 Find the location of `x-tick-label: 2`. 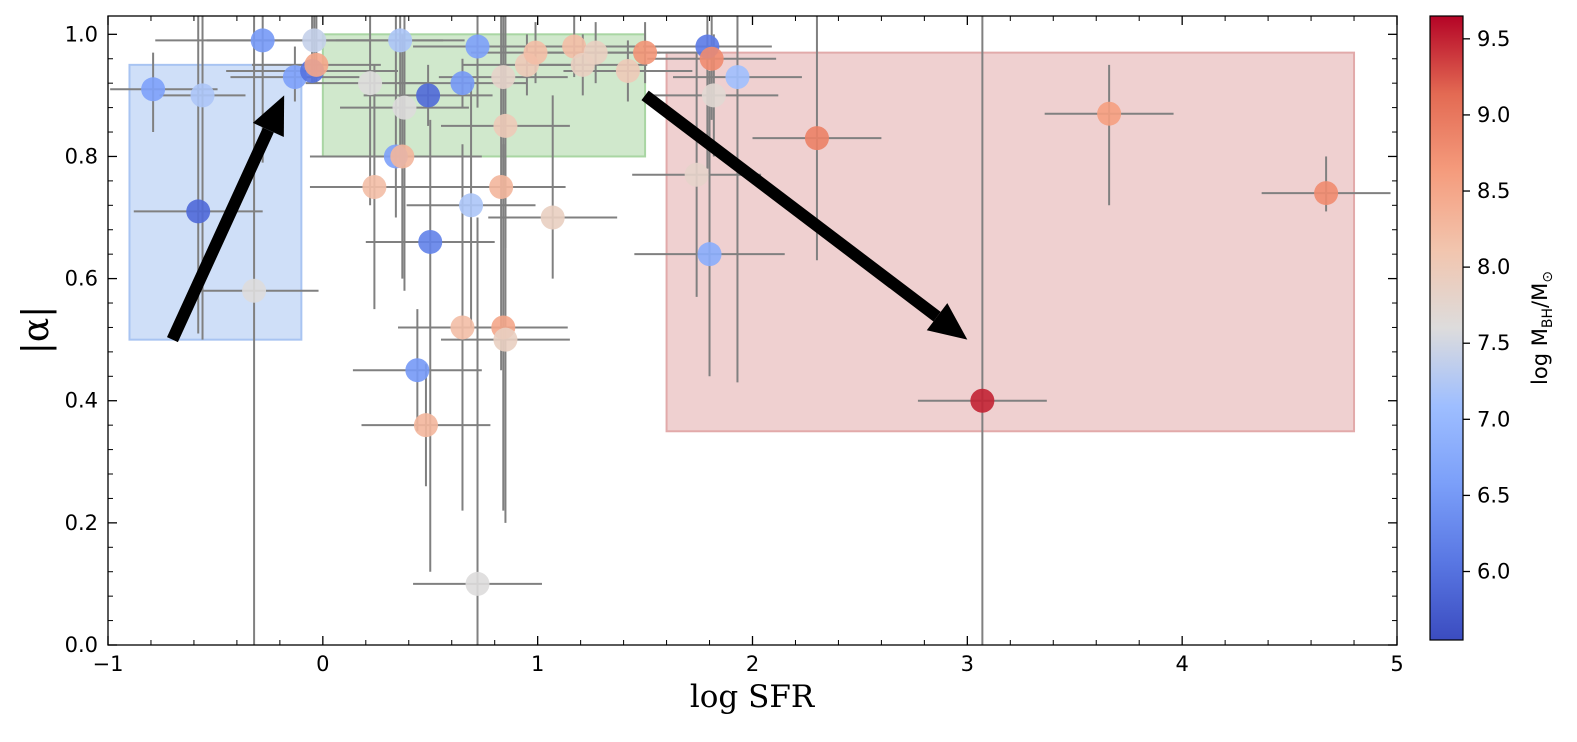

x-tick-label: 2 is located at coordinates (752, 664).